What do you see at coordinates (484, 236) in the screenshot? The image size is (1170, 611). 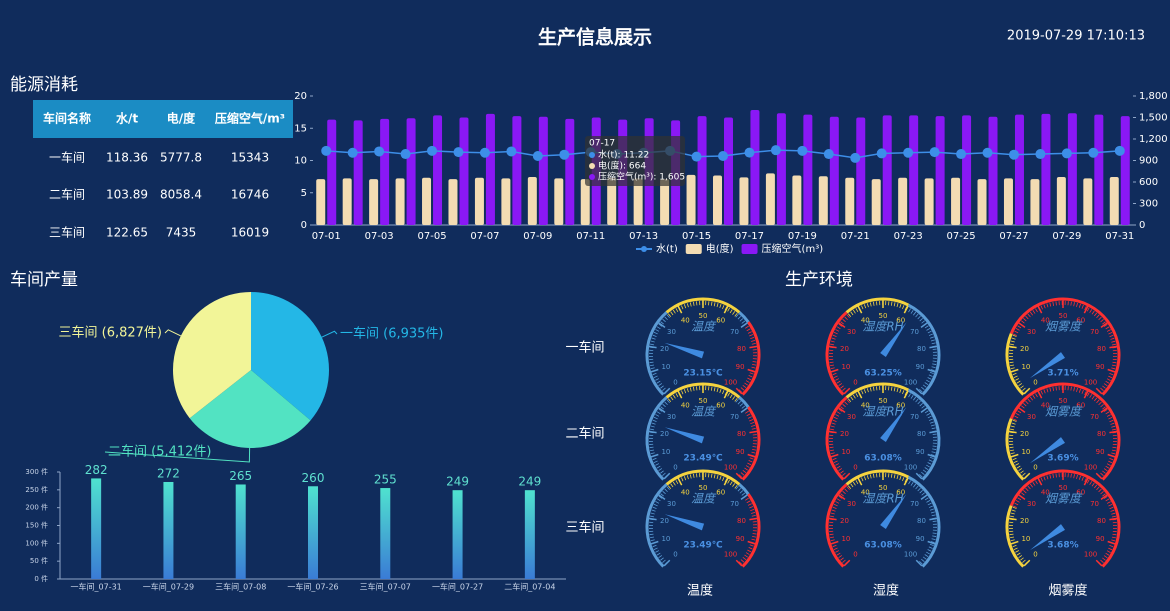 I see `x-tick-label: 07-07` at bounding box center [484, 236].